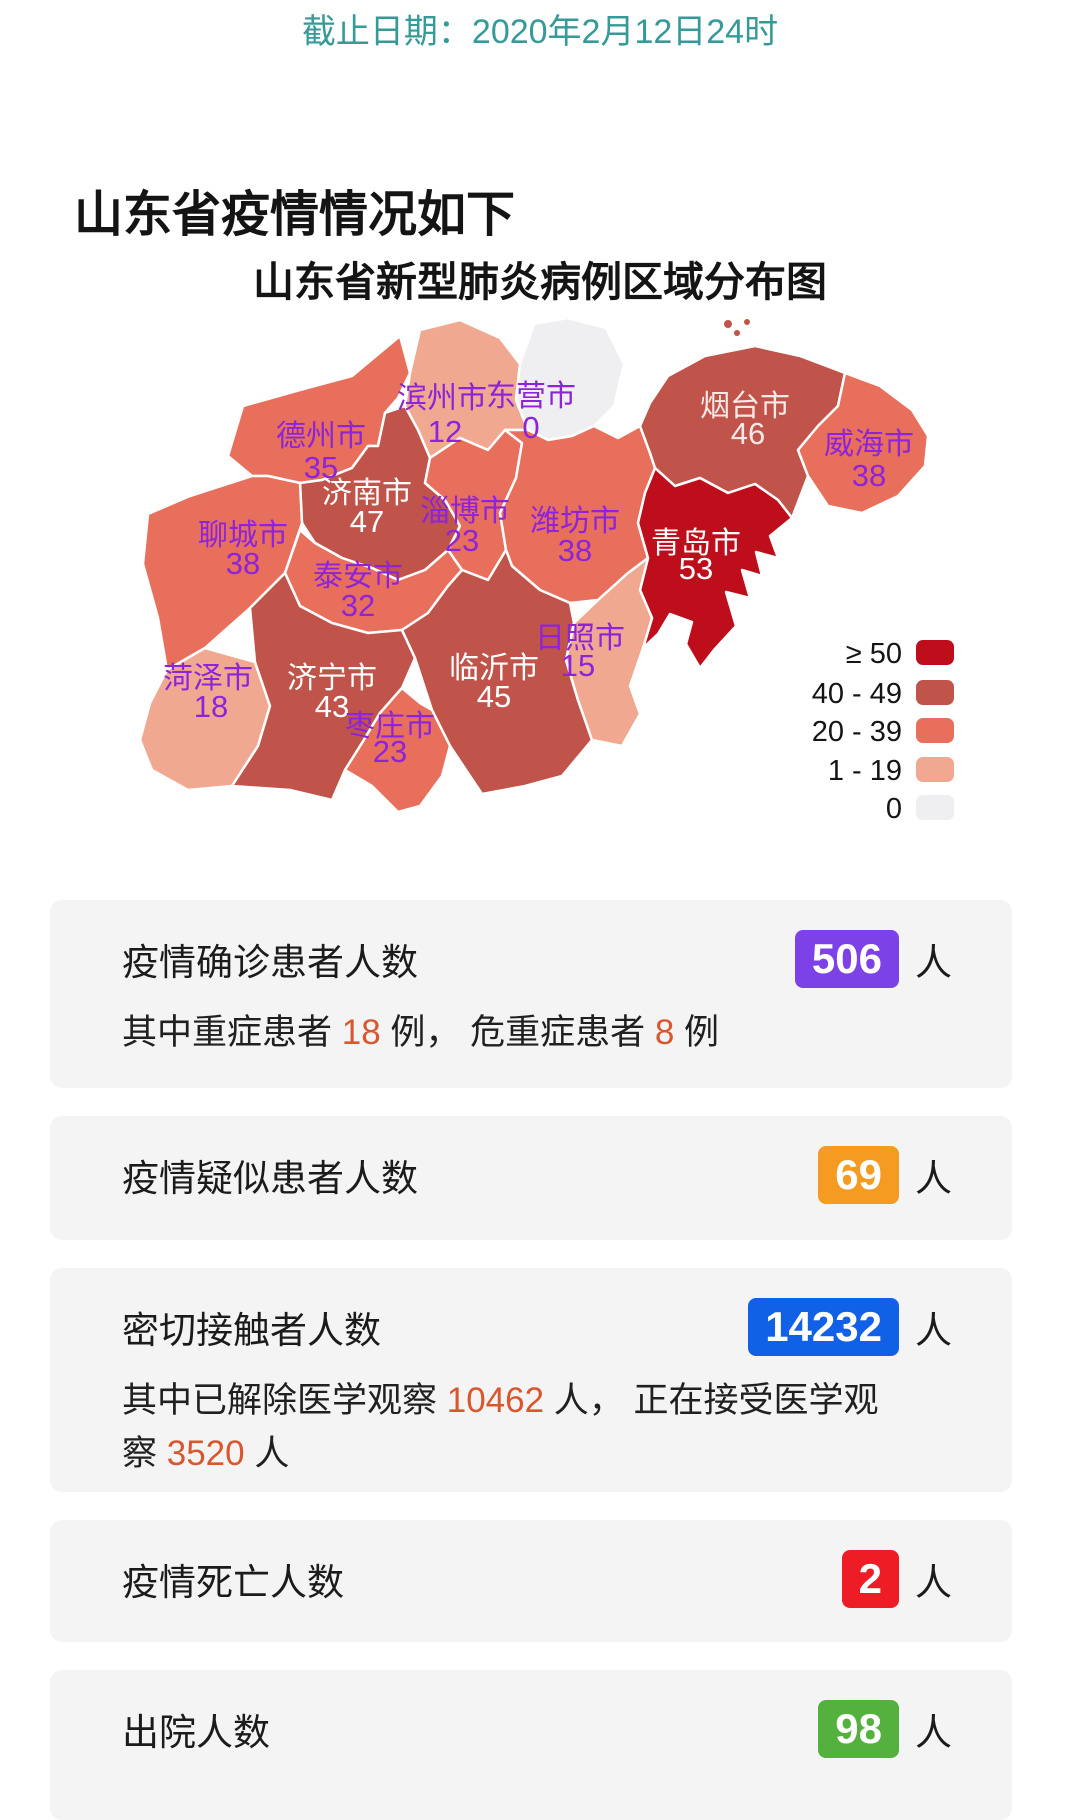 The height and width of the screenshot is (1820, 1080). I want to click on confirmed-detail: 其中重症患者 18 例， 危重症患者 8 例, so click(531, 1023).